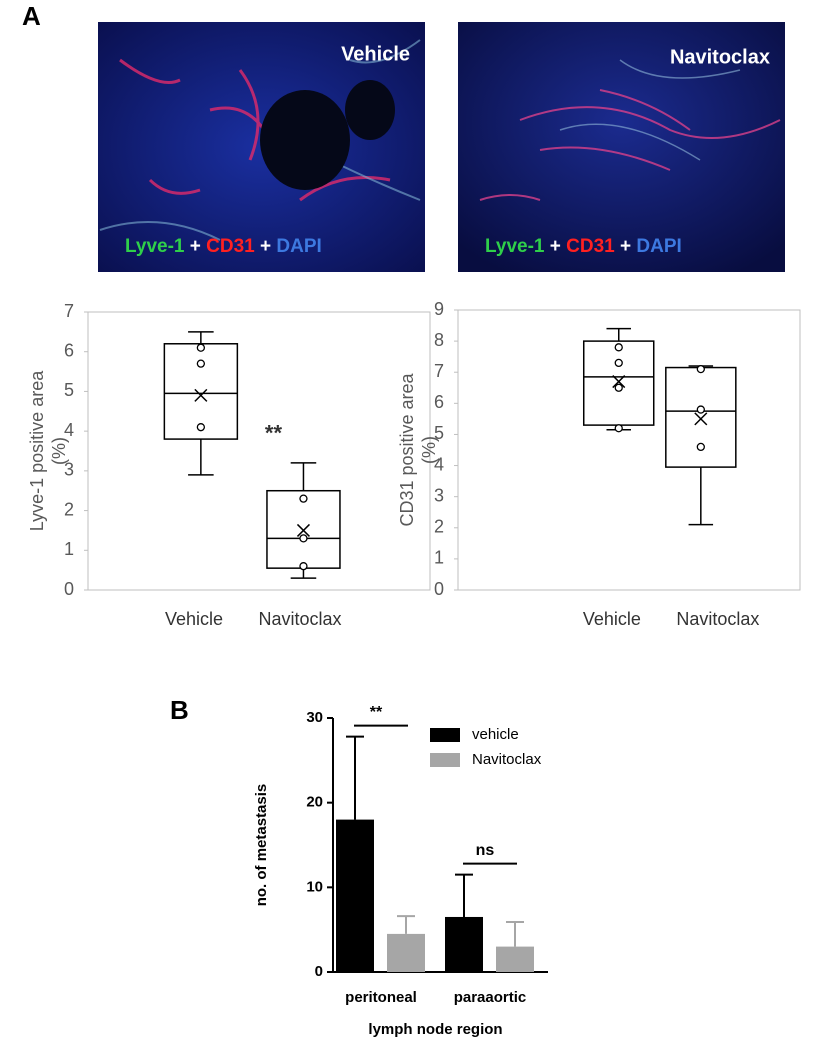  What do you see at coordinates (439, 340) in the screenshot?
I see `y-tick-label: 8` at bounding box center [439, 340].